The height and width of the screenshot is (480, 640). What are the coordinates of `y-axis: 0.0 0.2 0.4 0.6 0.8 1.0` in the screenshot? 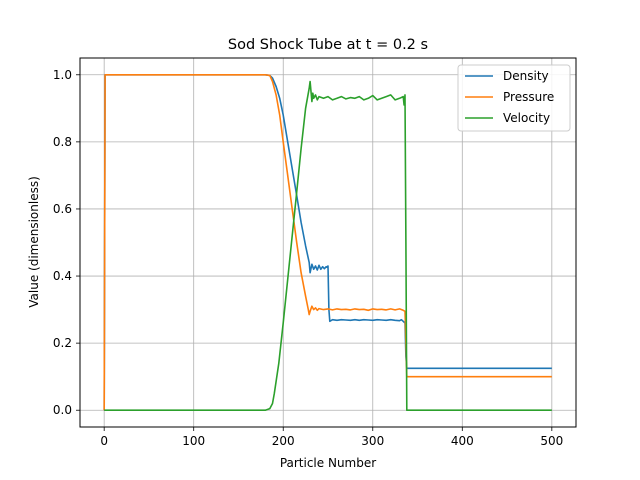 It's located at (66, 242).